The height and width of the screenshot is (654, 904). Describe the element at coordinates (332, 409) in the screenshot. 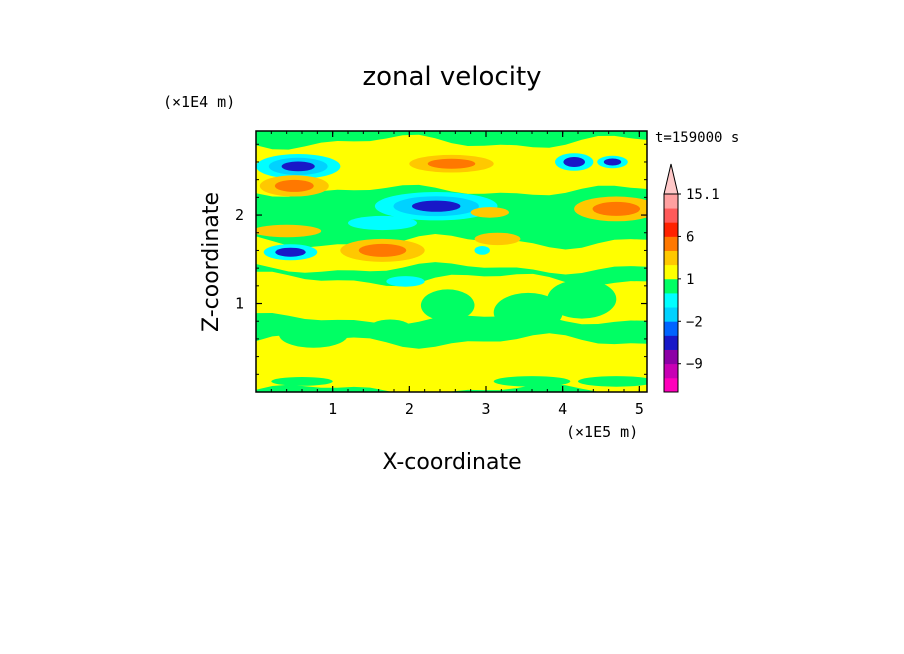

I see `x-tick-label: 1` at that location.